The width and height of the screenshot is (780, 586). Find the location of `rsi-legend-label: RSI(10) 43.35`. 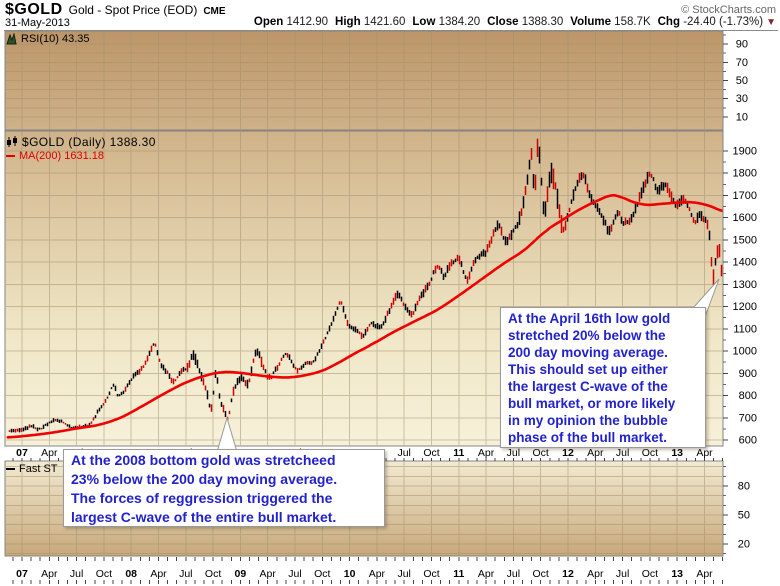

rsi-legend-label: RSI(10) 43.35 is located at coordinates (55, 39).